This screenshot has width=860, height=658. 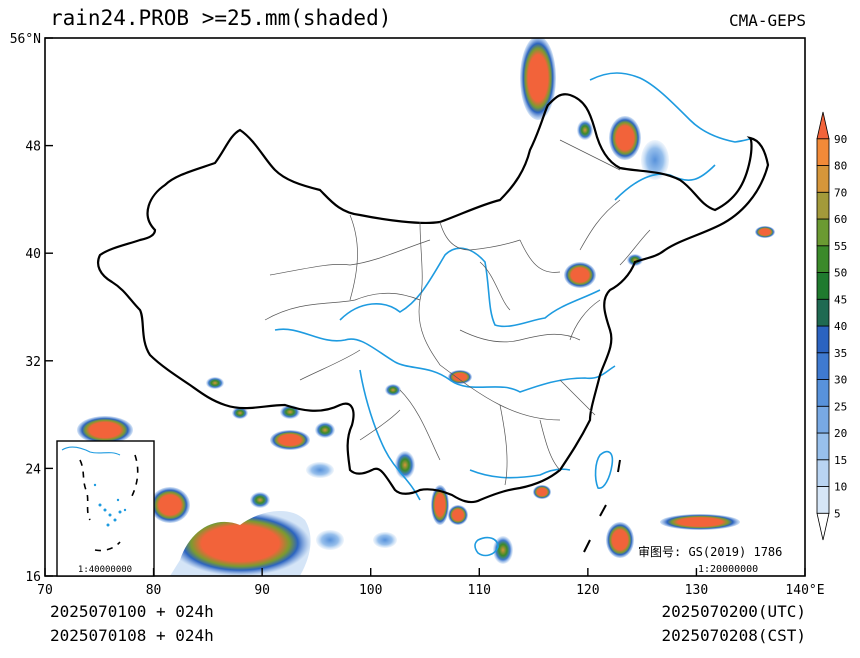 I want to click on valid-time-utc: 2025070200(UTC), so click(x=734, y=611).